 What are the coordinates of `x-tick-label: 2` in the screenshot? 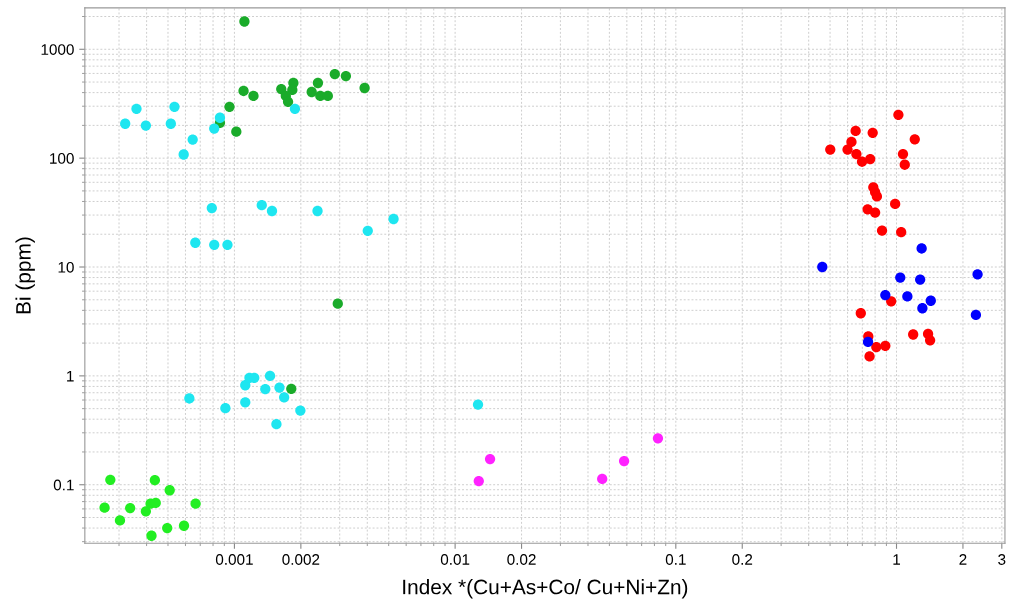 It's located at (963, 559).